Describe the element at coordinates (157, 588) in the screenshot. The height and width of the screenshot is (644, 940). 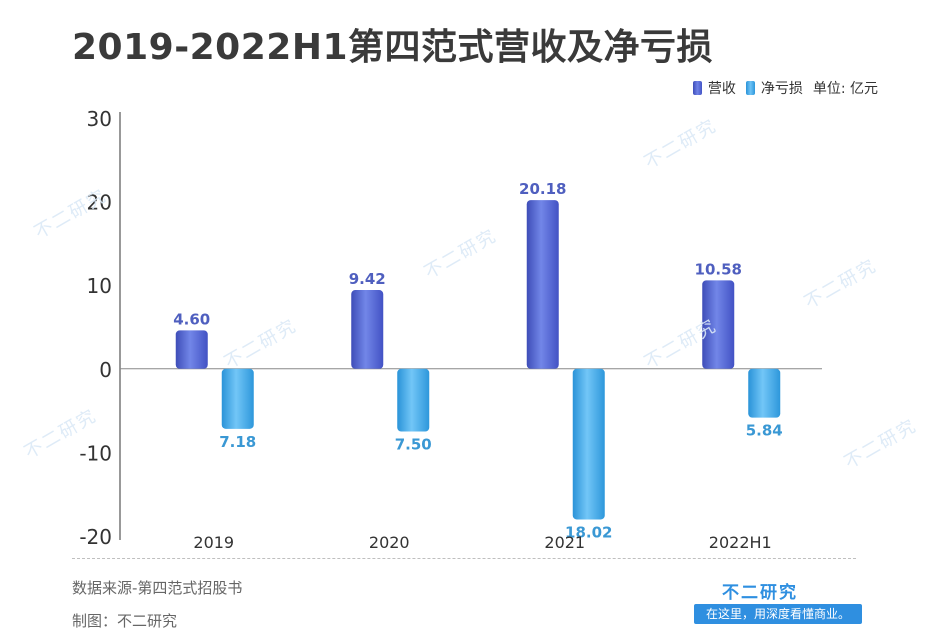
I see `data-source: 数据来源-第四范式招股书` at that location.